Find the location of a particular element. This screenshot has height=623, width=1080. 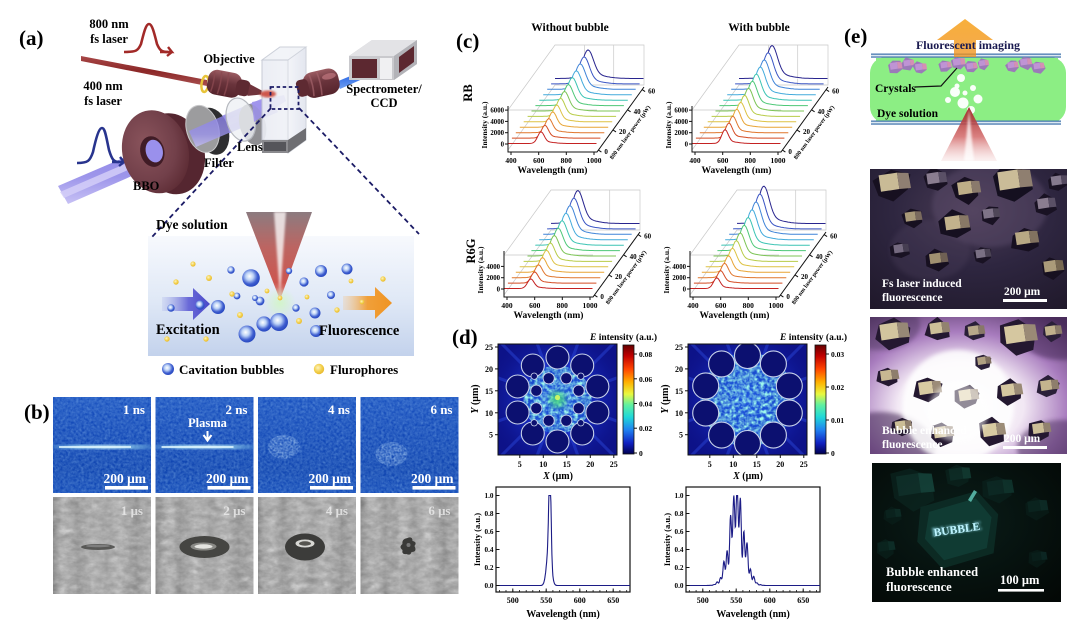

svg-text: R6G is located at coordinates (471, 250).